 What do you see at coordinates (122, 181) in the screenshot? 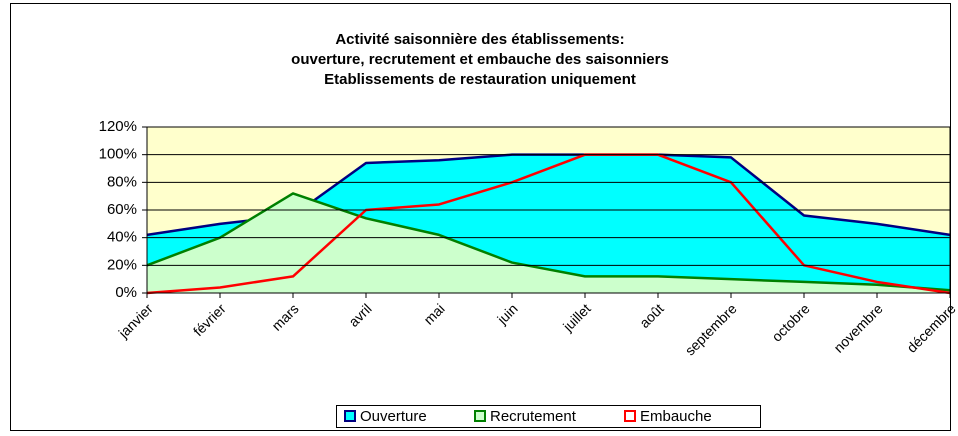
I see `y-tick-label: 80%` at bounding box center [122, 181].